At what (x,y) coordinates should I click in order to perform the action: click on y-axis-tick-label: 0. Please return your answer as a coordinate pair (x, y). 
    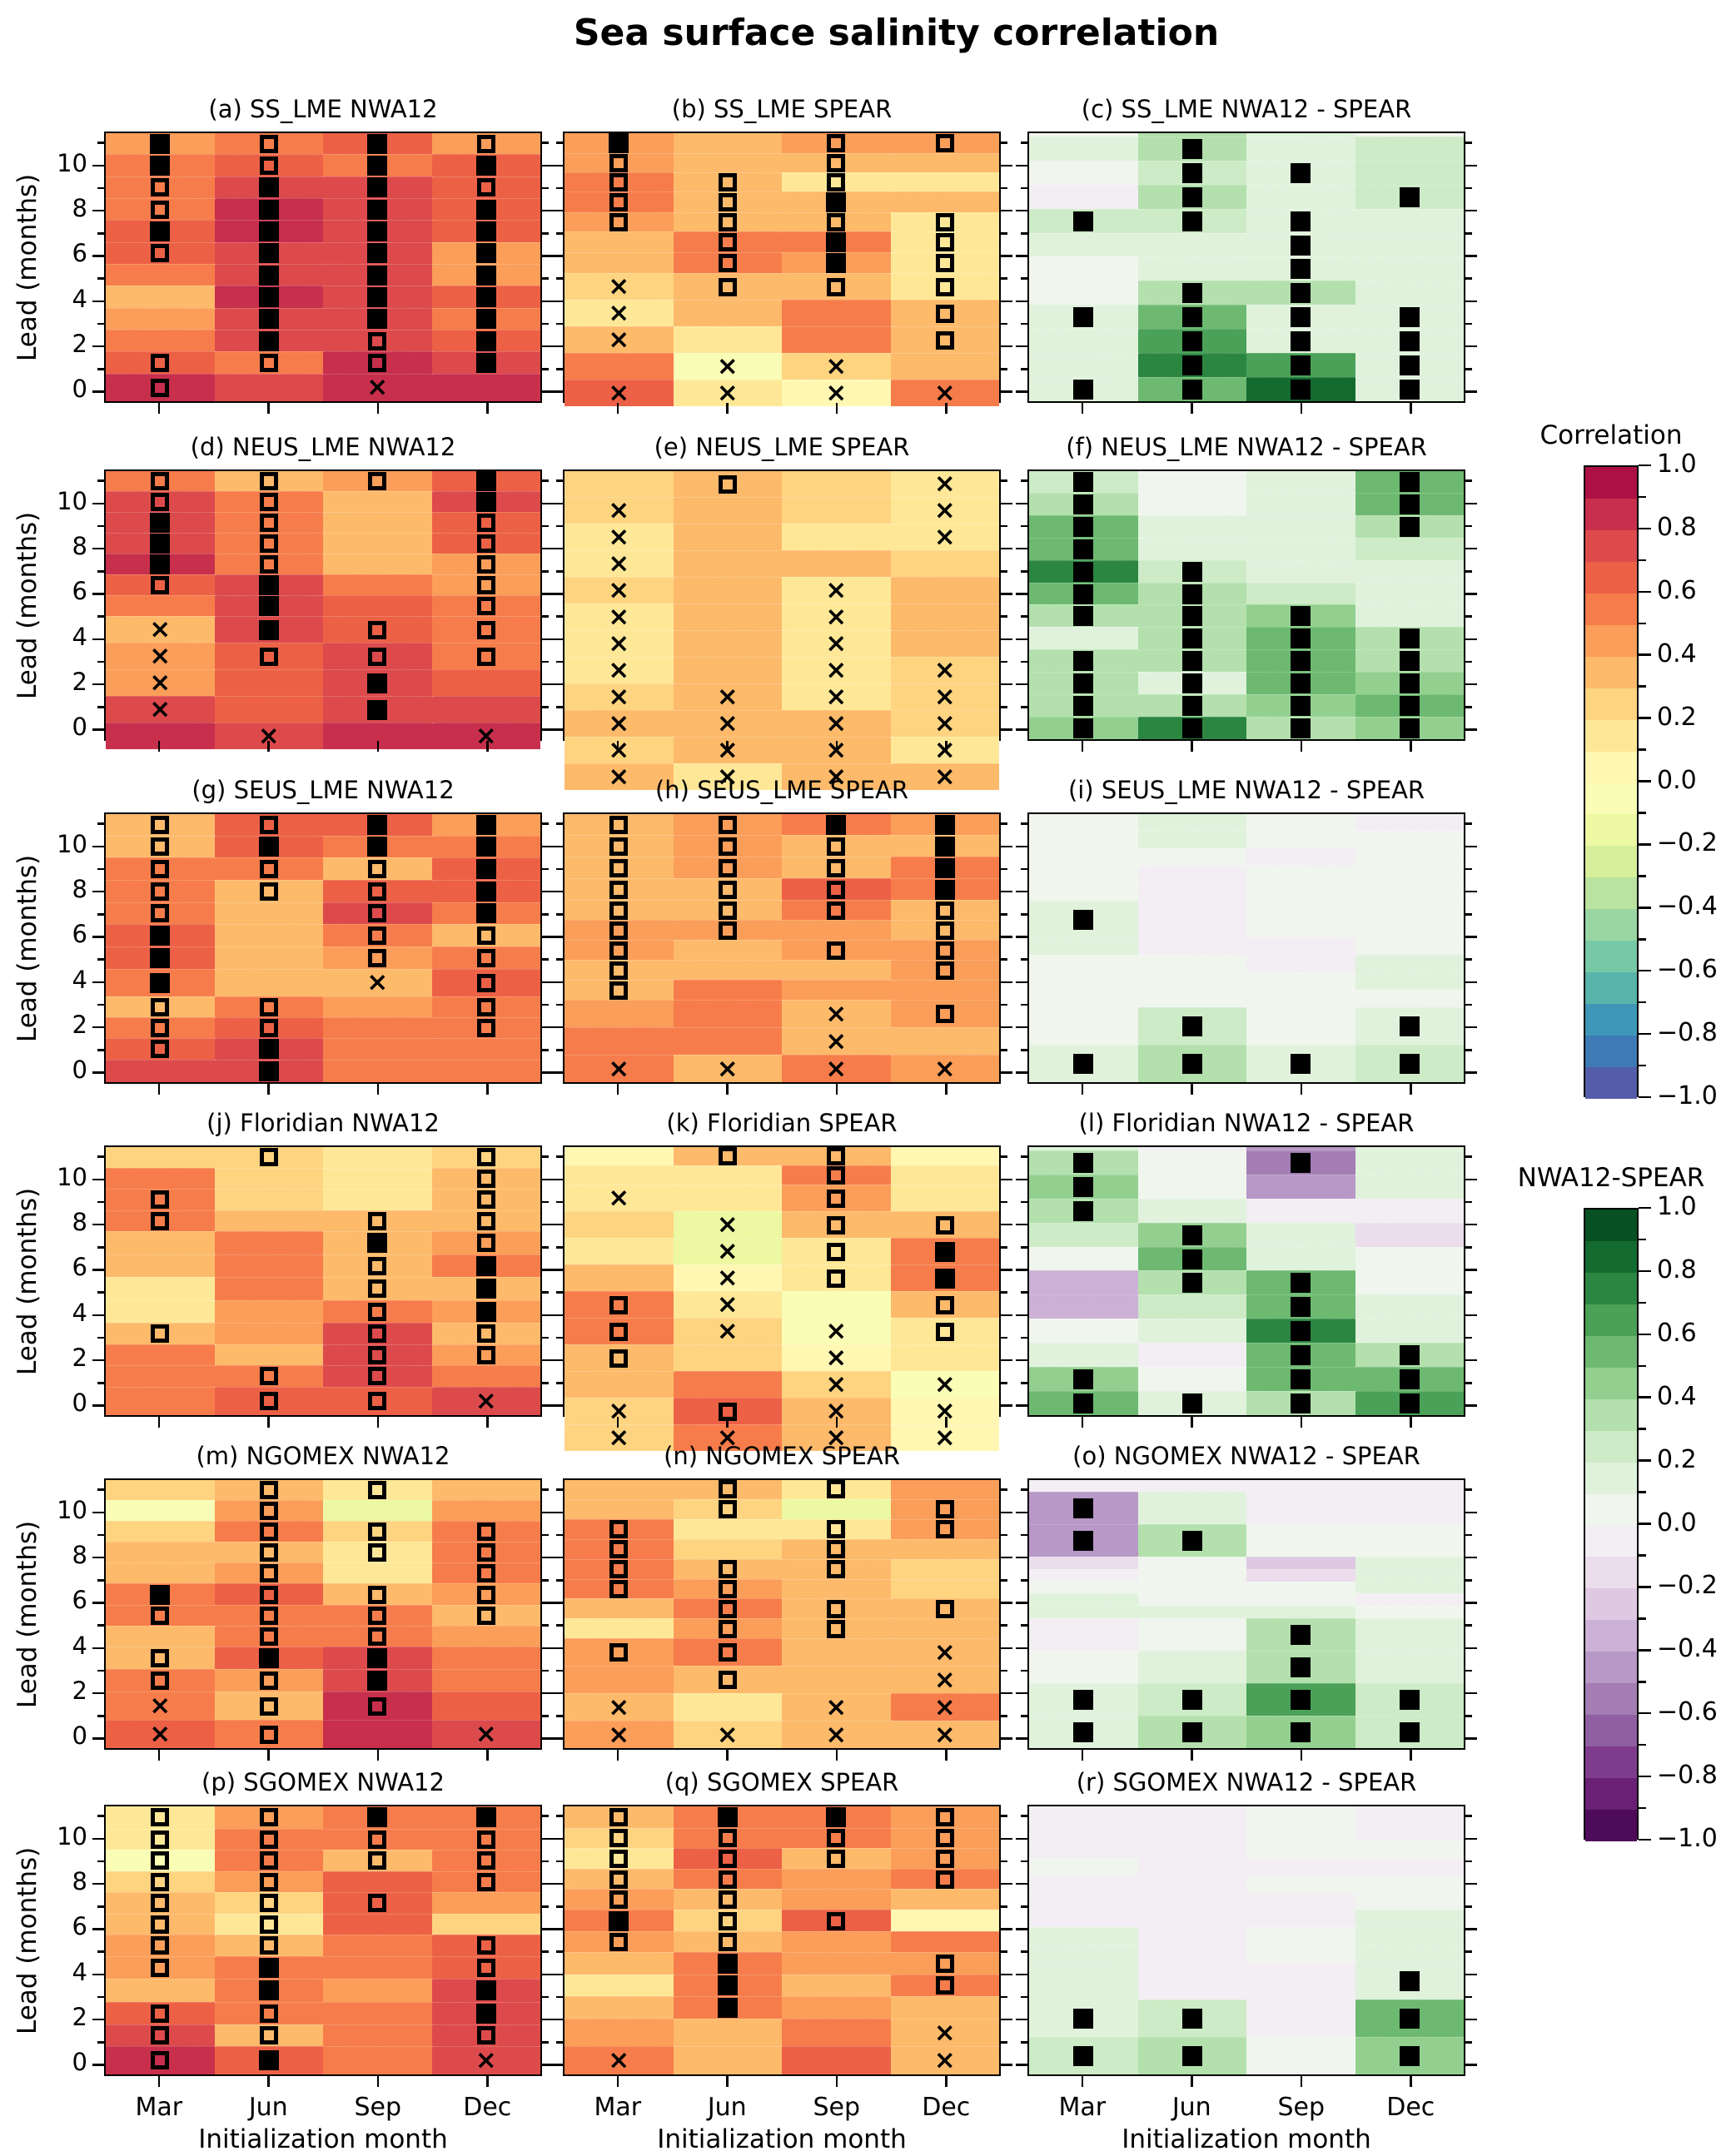
    Looking at the image, I should click on (80, 1070).